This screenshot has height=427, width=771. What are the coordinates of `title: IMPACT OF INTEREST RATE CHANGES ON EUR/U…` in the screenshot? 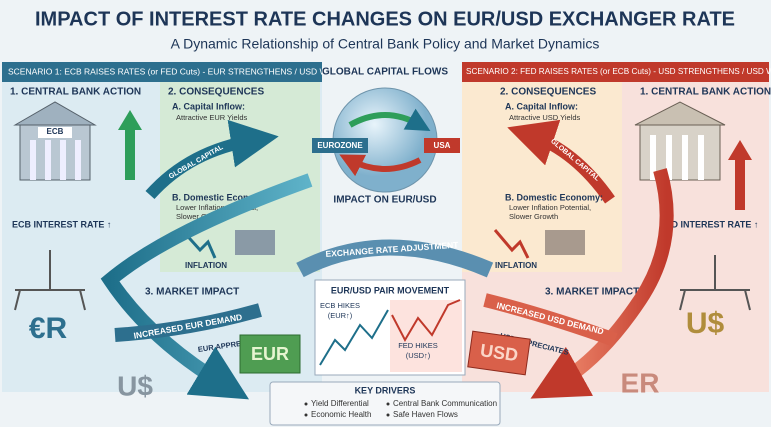 It's located at (385, 19).